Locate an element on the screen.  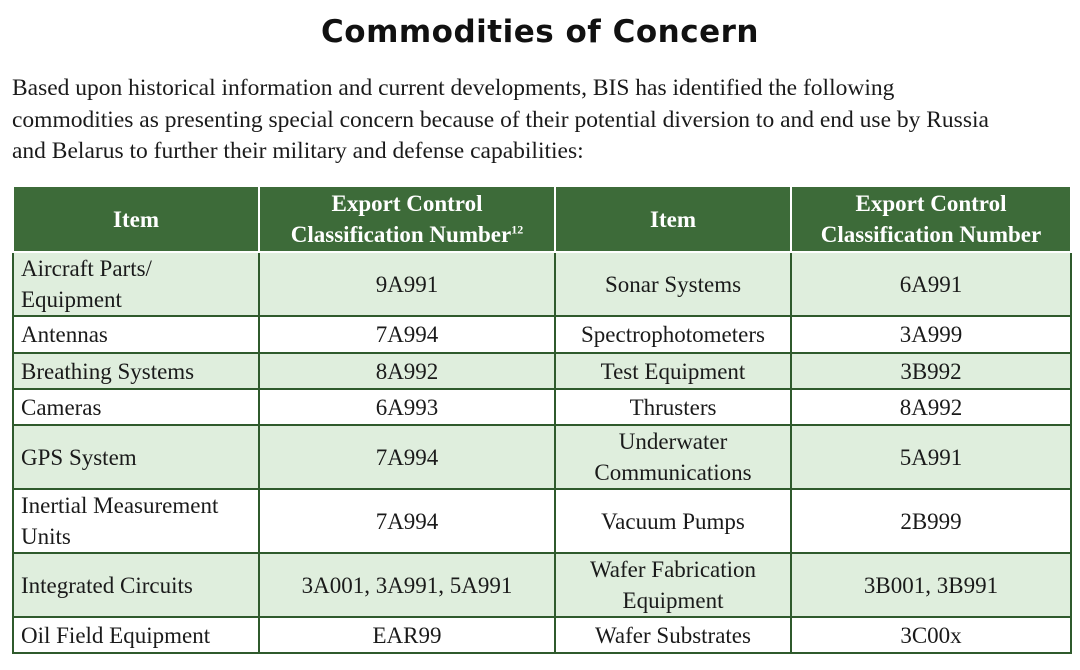
eccn-cell: 3C00x is located at coordinates (931, 635).